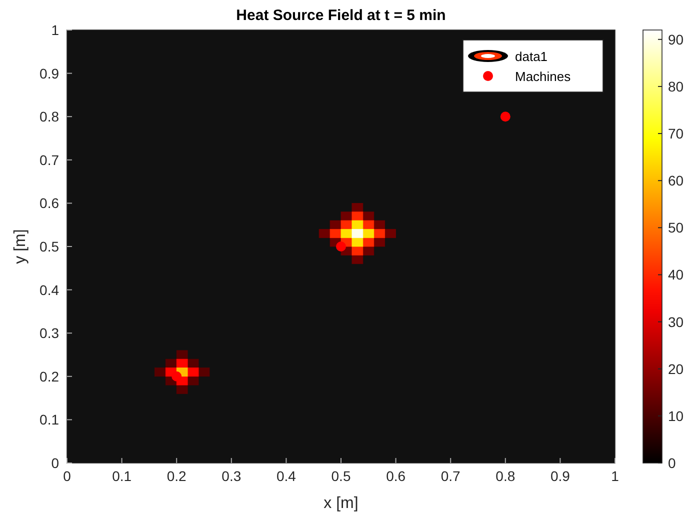  Describe the element at coordinates (676, 86) in the screenshot. I see `color-bar-label: 80` at that location.